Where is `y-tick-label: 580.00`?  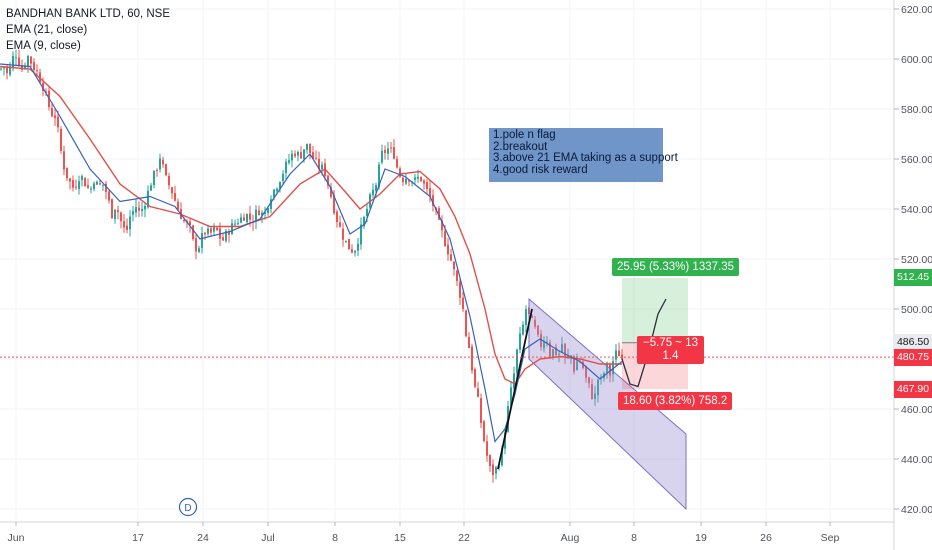
y-tick-label: 580.00 is located at coordinates (916, 110).